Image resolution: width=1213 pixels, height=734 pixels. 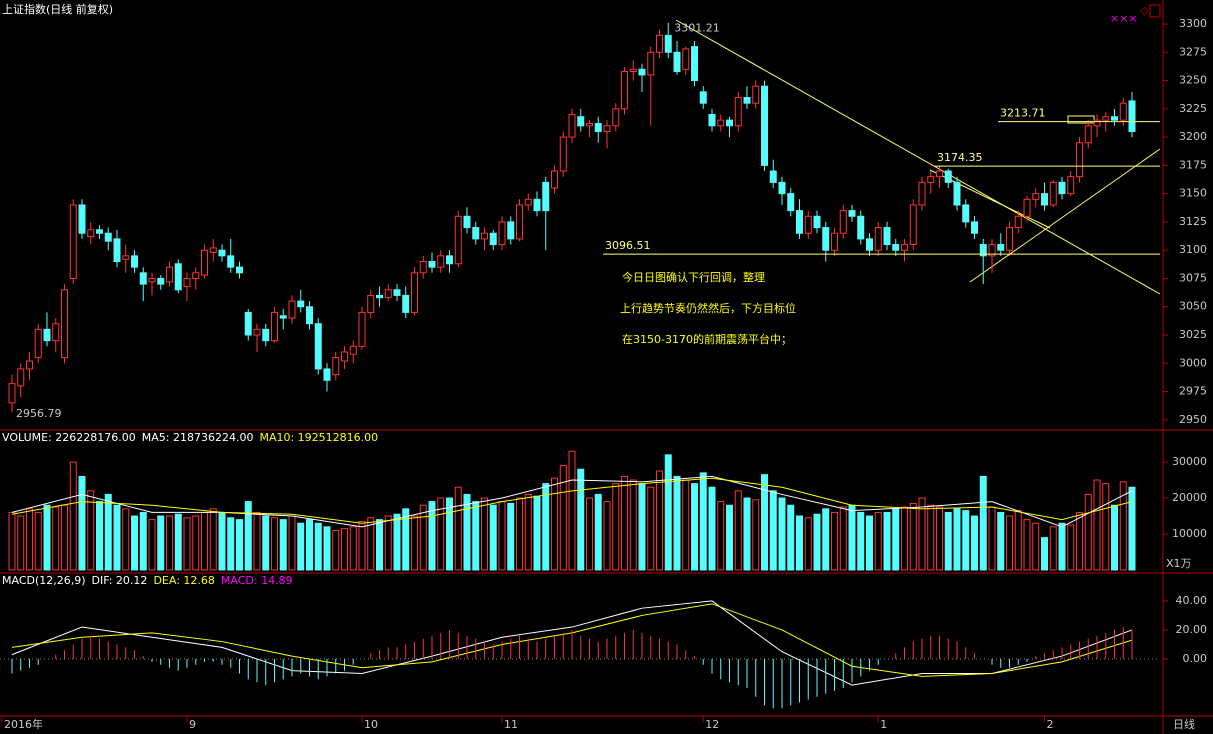 I want to click on window-icon, so click(x=1155, y=11).